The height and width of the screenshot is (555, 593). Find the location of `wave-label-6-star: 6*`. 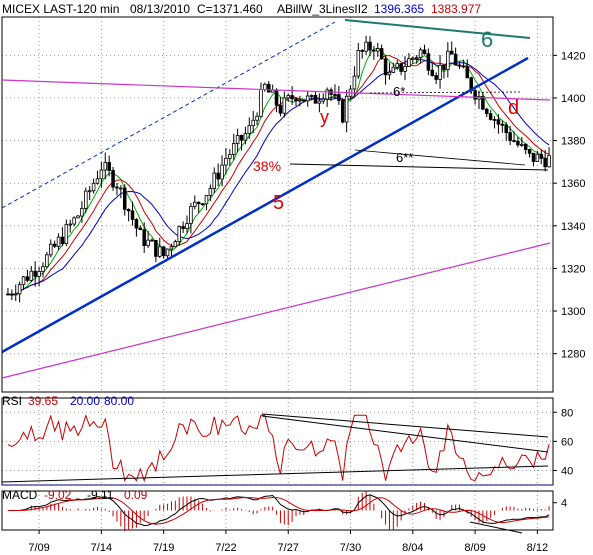

wave-label-6-star: 6* is located at coordinates (399, 91).